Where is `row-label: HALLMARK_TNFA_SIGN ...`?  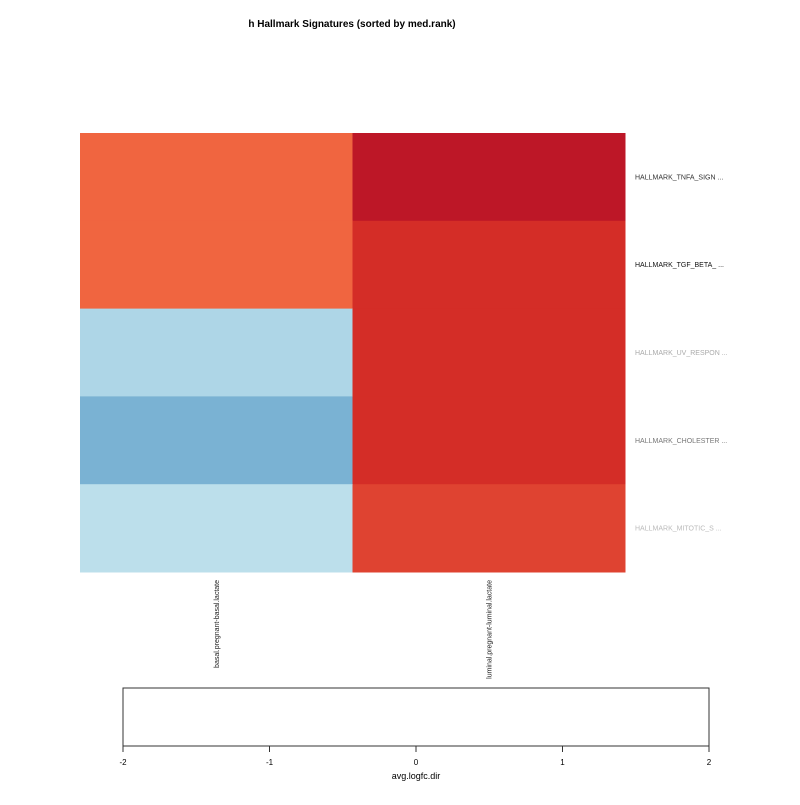 row-label: HALLMARK_TNFA_SIGN ... is located at coordinates (679, 177).